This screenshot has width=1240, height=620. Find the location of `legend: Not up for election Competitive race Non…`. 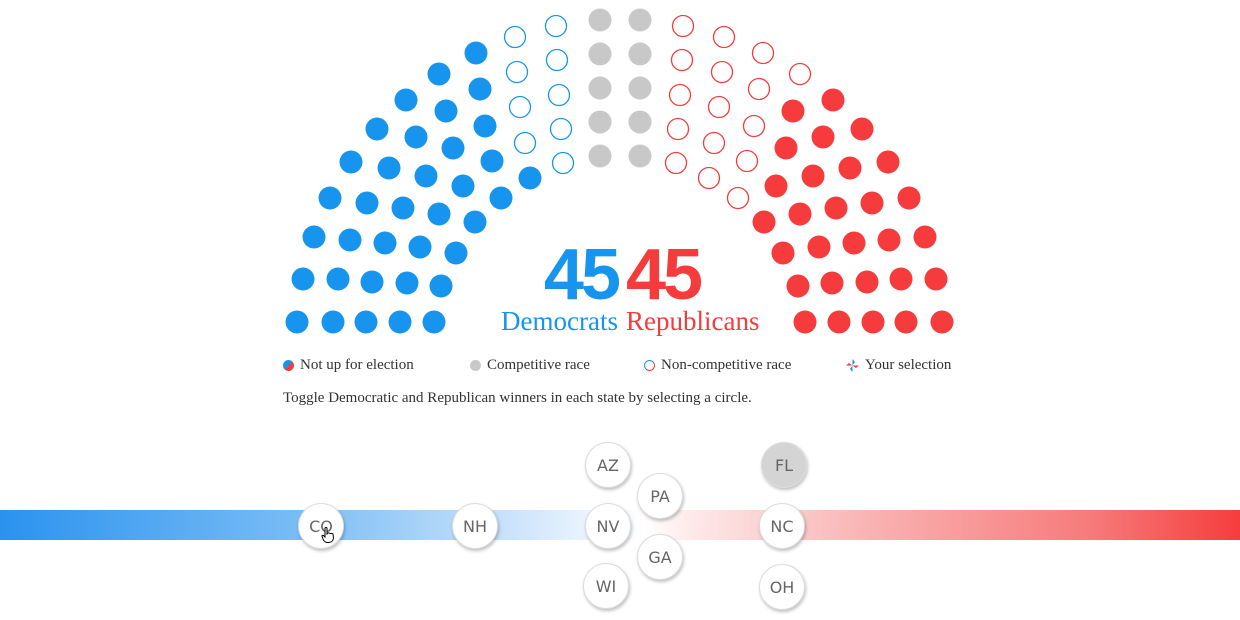

legend: Not up for election Competitive race Non… is located at coordinates (617, 365).